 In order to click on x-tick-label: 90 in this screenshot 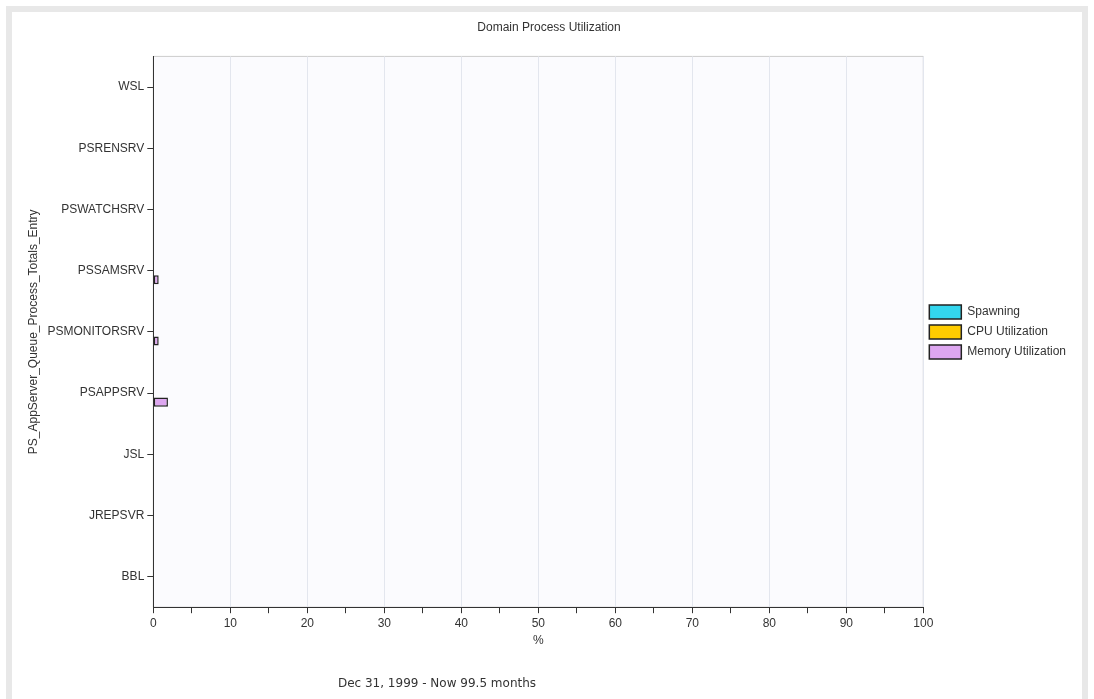, I will do `click(846, 622)`.